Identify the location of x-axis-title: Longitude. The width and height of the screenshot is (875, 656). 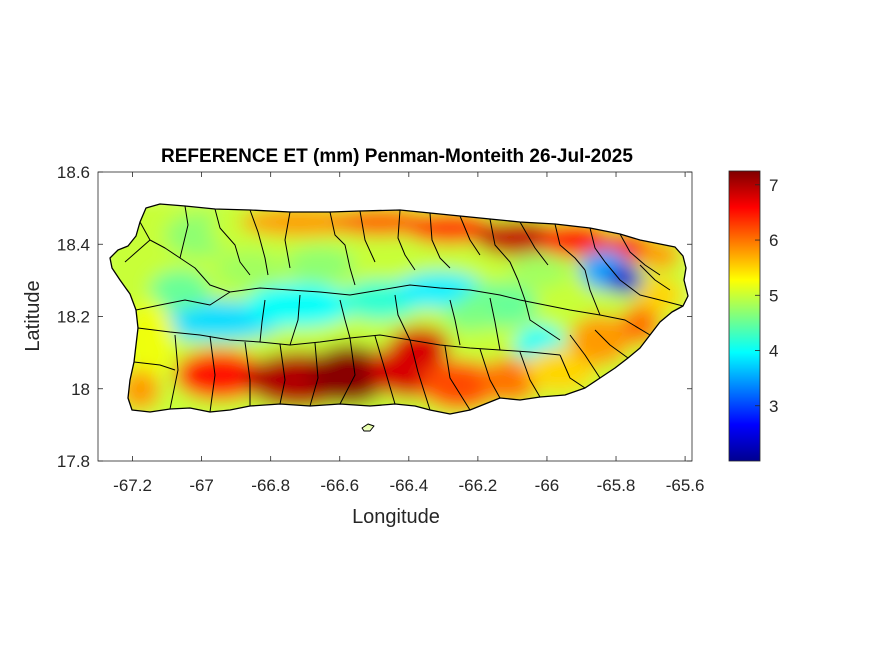
(396, 517).